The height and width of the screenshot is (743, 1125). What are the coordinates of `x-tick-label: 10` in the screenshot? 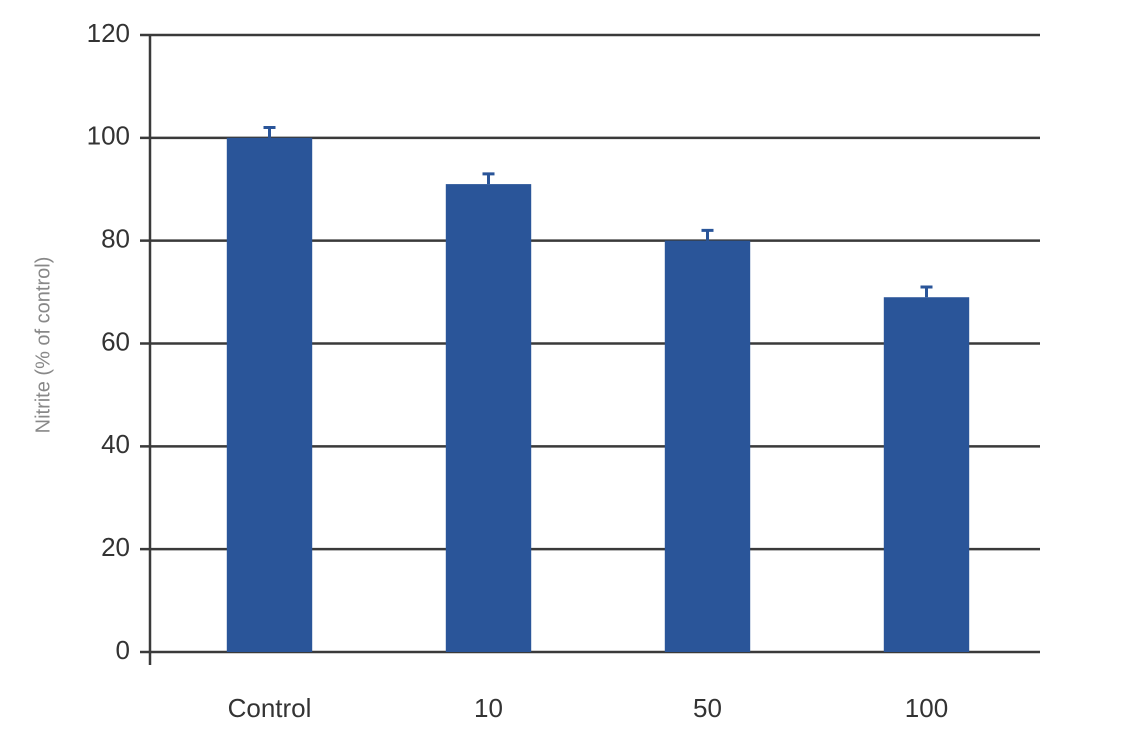 It's located at (488, 708).